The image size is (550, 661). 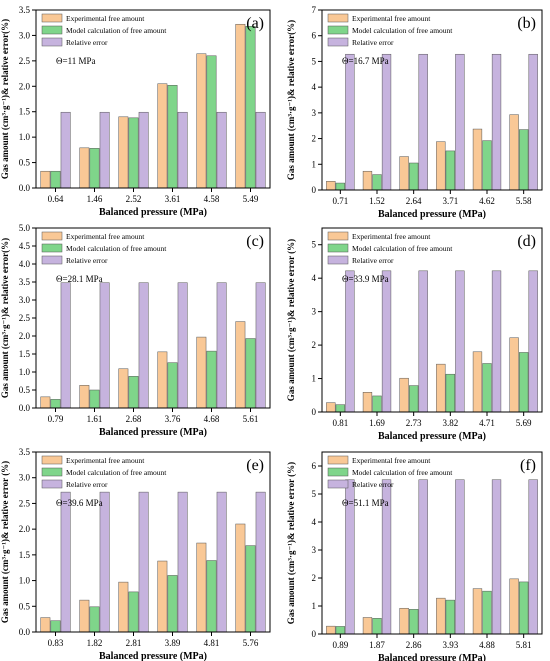 What do you see at coordinates (105, 460) in the screenshot?
I see `legend-label: Experimental free amount` at bounding box center [105, 460].